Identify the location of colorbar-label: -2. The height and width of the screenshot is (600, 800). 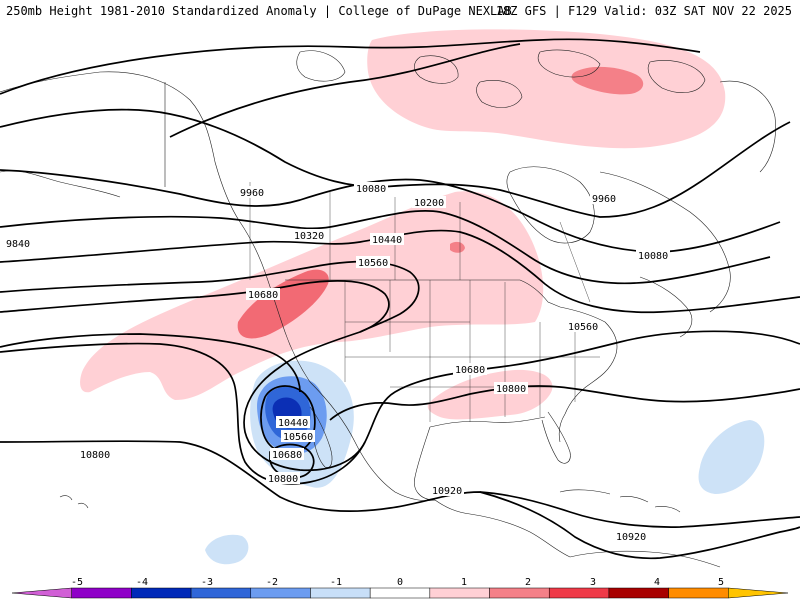
(272, 582).